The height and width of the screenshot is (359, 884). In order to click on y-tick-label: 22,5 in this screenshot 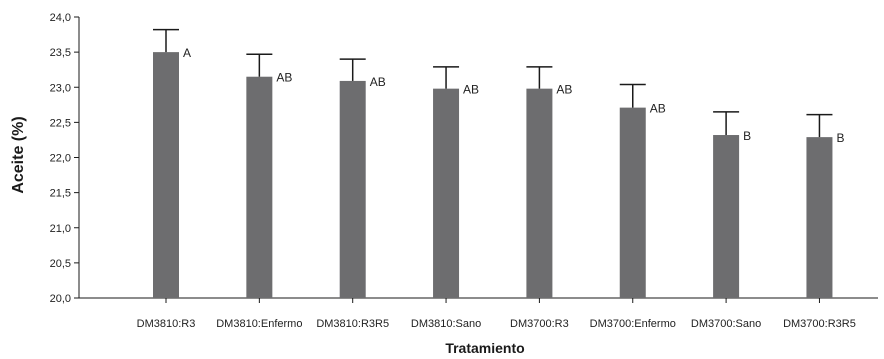, I will do `click(60, 123)`.